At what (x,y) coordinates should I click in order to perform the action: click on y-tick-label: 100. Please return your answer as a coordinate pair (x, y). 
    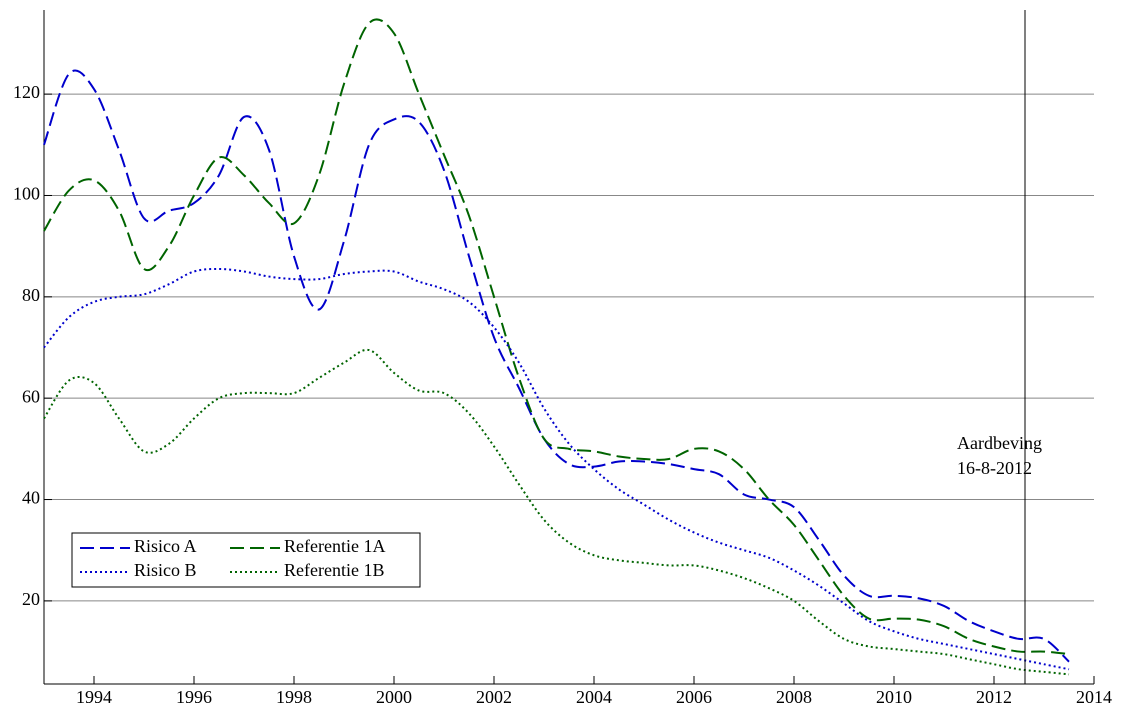
    Looking at the image, I should click on (26, 194).